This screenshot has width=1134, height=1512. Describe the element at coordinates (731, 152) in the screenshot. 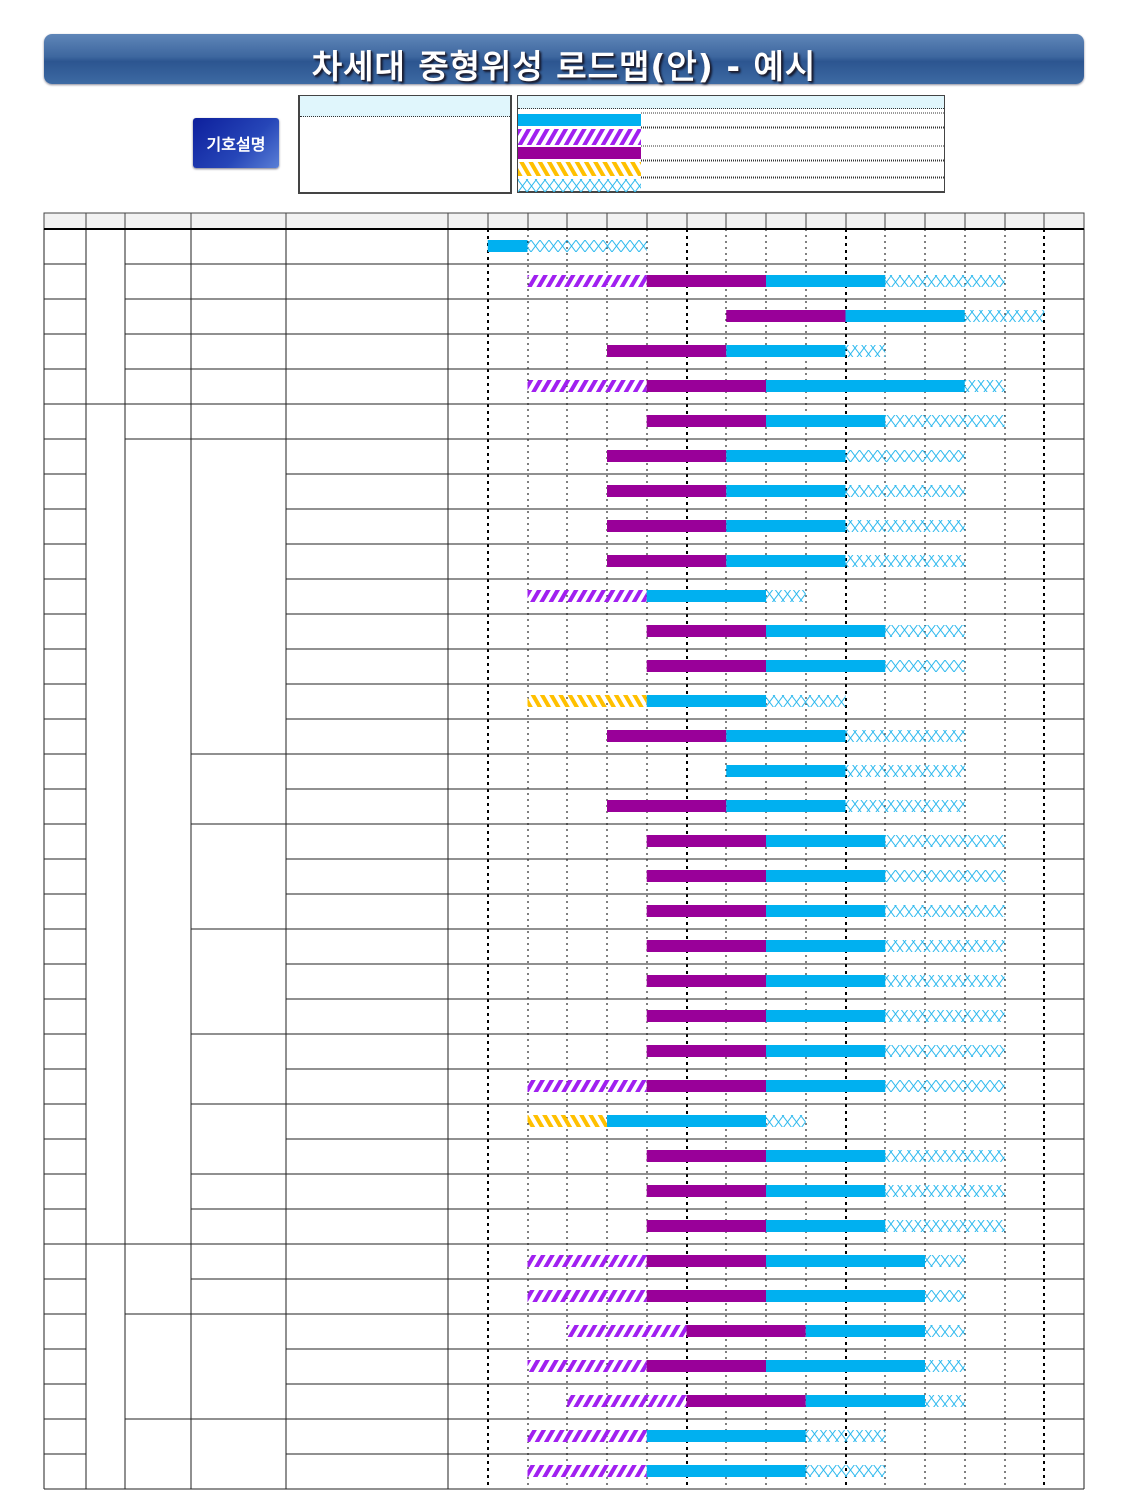

I see `legend-swatches` at that location.